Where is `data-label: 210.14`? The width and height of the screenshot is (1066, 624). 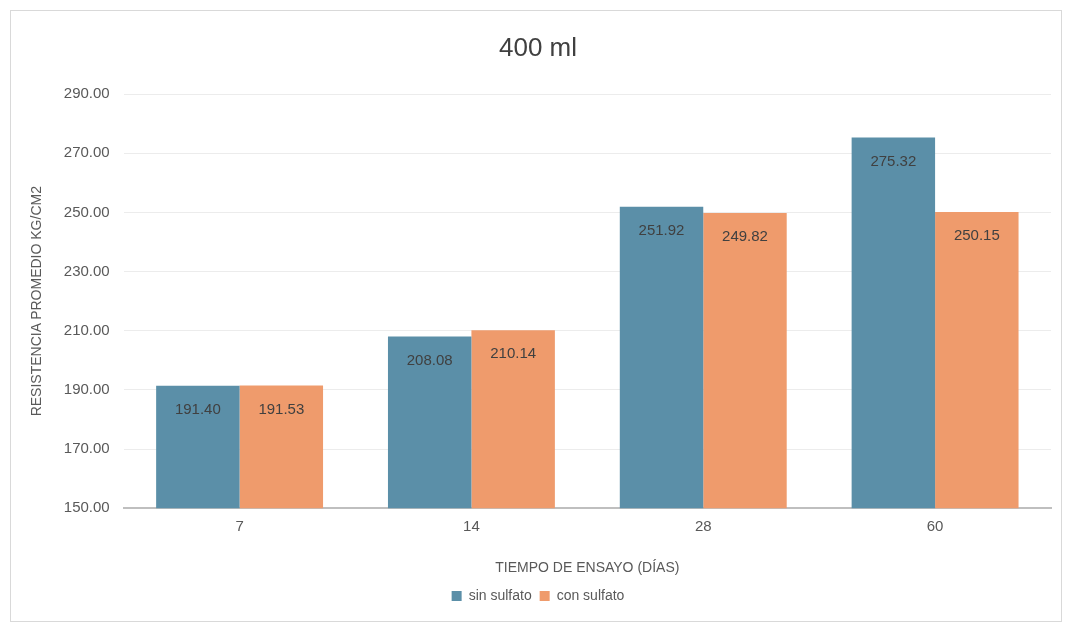 data-label: 210.14 is located at coordinates (513, 353).